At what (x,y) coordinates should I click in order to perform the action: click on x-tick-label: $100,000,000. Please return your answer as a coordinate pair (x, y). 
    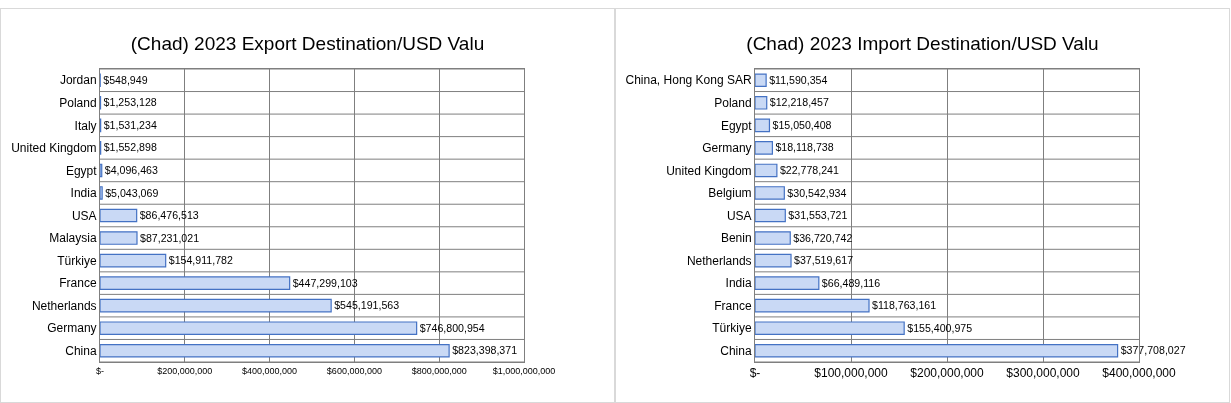
    Looking at the image, I should click on (851, 373).